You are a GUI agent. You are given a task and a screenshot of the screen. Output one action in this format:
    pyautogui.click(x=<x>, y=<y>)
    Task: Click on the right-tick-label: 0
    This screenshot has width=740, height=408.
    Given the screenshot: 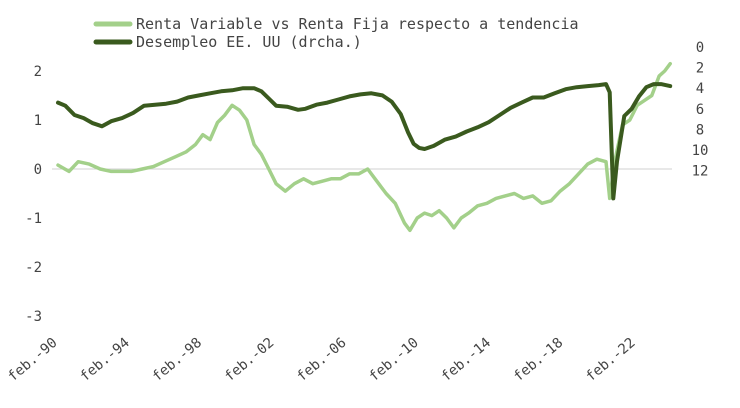 What is the action you would take?
    pyautogui.click(x=700, y=48)
    